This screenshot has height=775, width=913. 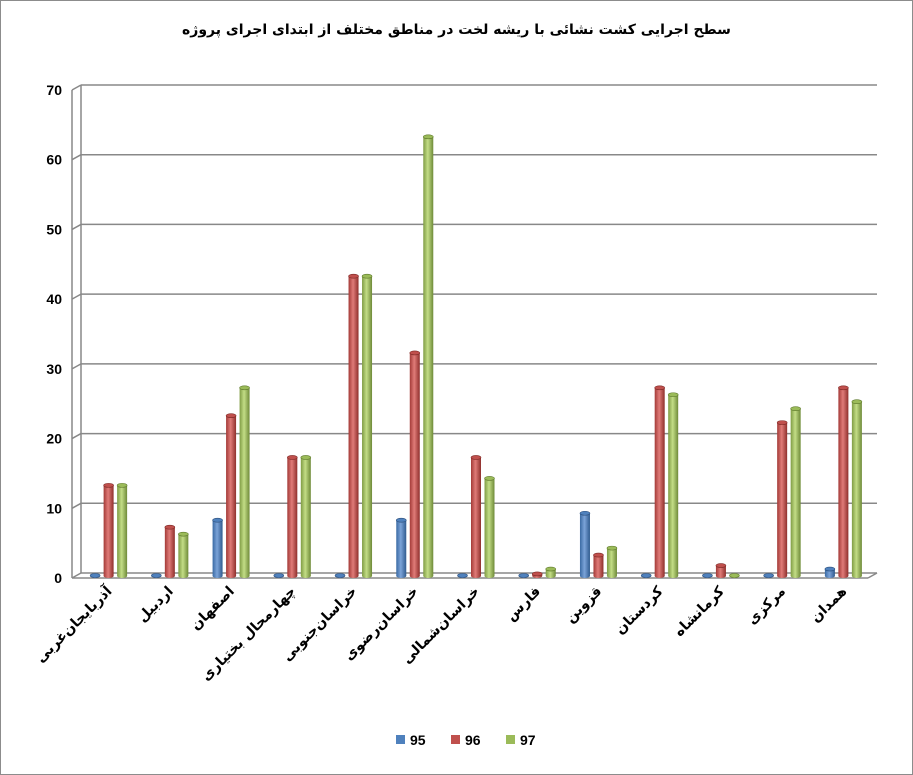 I want to click on y-tick-label: 30, so click(x=54, y=369).